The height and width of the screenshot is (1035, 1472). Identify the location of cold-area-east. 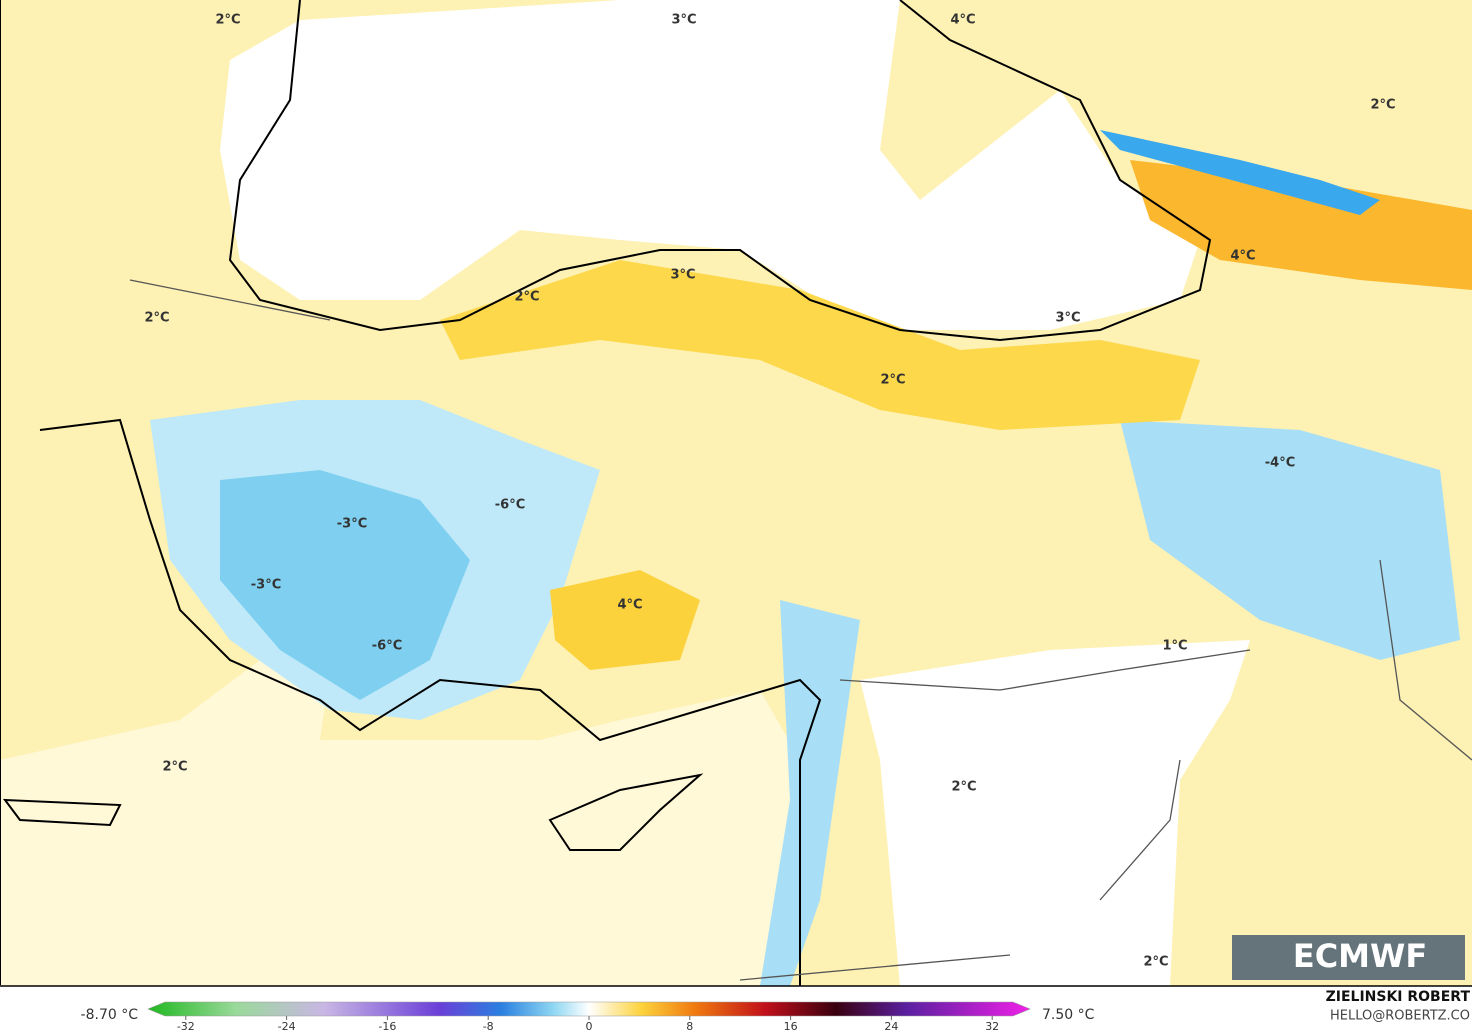
(1290, 540).